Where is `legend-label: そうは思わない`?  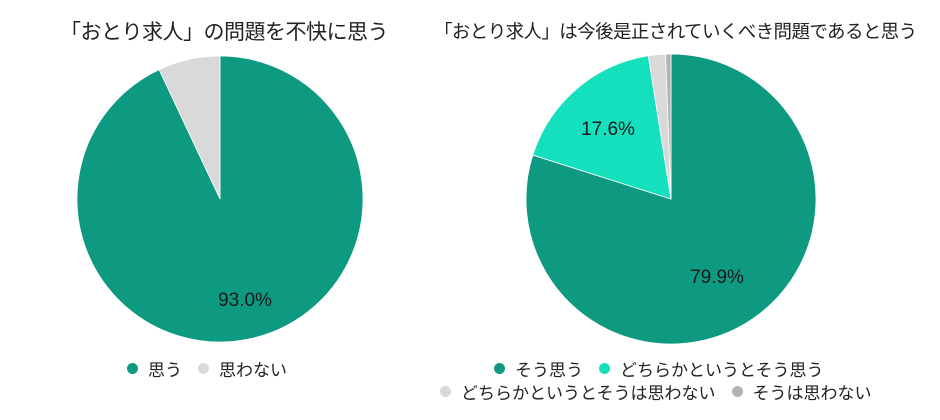 legend-label: そうは思わない is located at coordinates (812, 394).